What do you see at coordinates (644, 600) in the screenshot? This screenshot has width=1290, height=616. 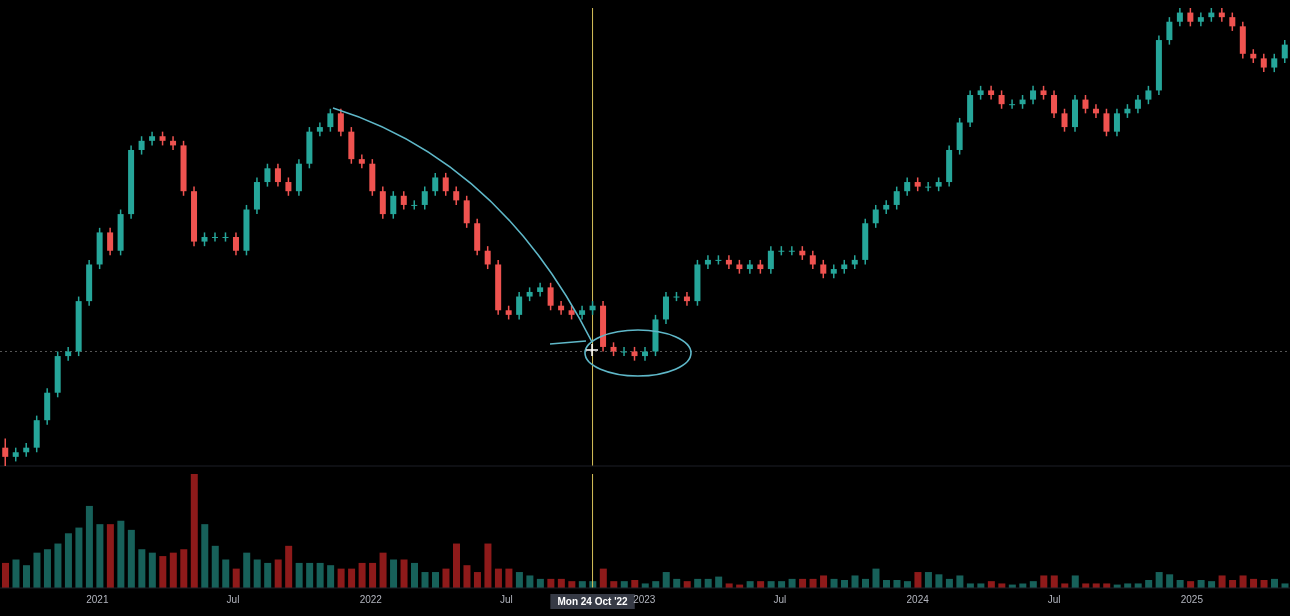 I see `x-tick-label: 2023` at bounding box center [644, 600].